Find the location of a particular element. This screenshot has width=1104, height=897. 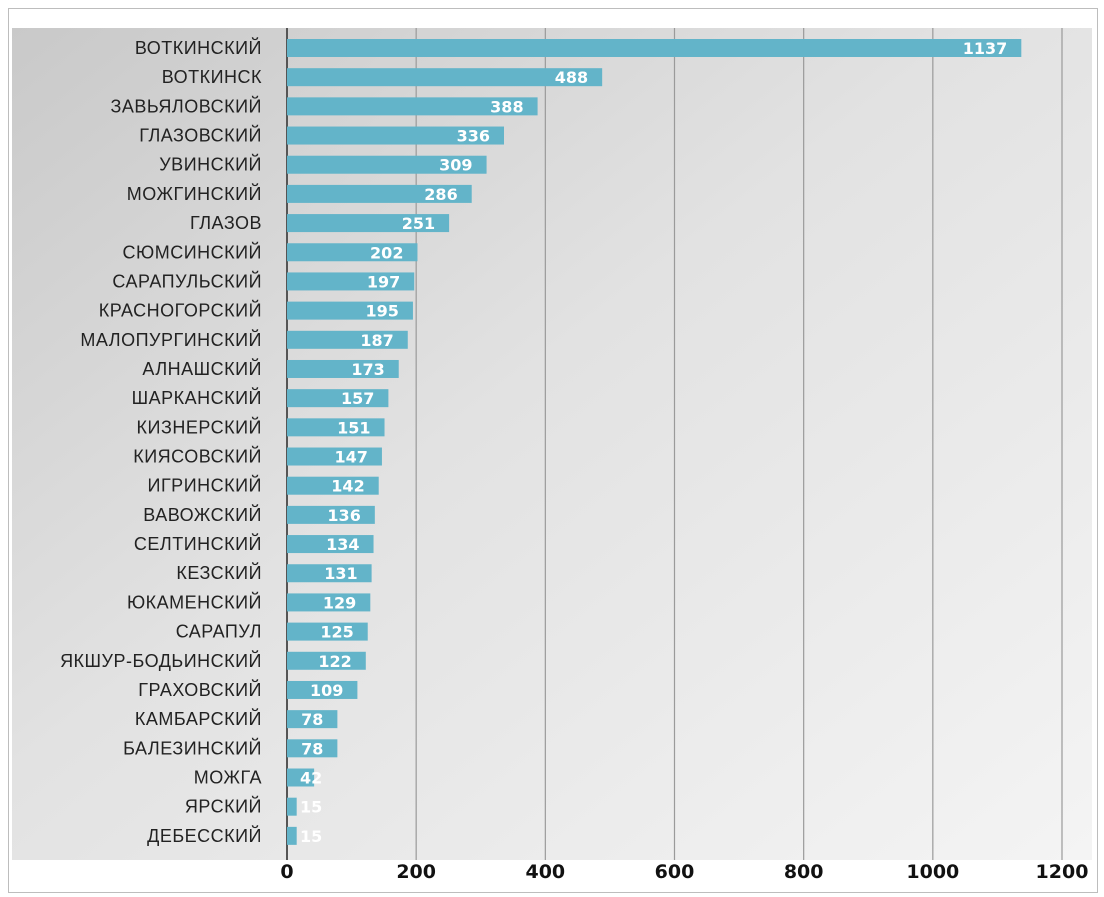

bar-value-label: 1137 is located at coordinates (985, 48).